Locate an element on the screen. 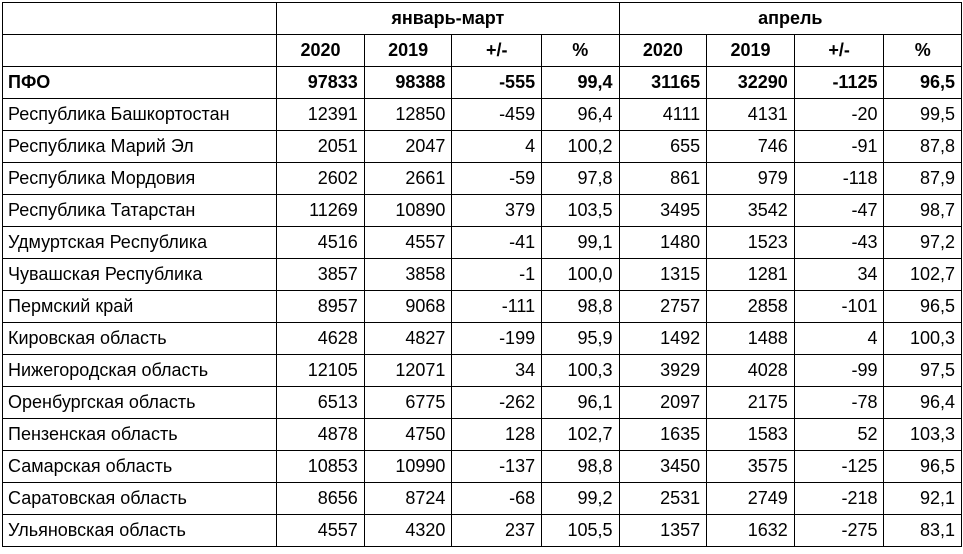 The width and height of the screenshot is (963, 554). table-cell: 1315 is located at coordinates (663, 274).